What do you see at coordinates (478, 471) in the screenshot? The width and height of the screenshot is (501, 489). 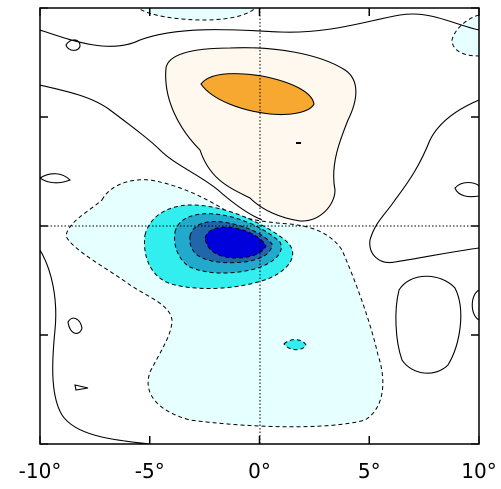 I see `x-tick-label: 10°` at bounding box center [478, 471].